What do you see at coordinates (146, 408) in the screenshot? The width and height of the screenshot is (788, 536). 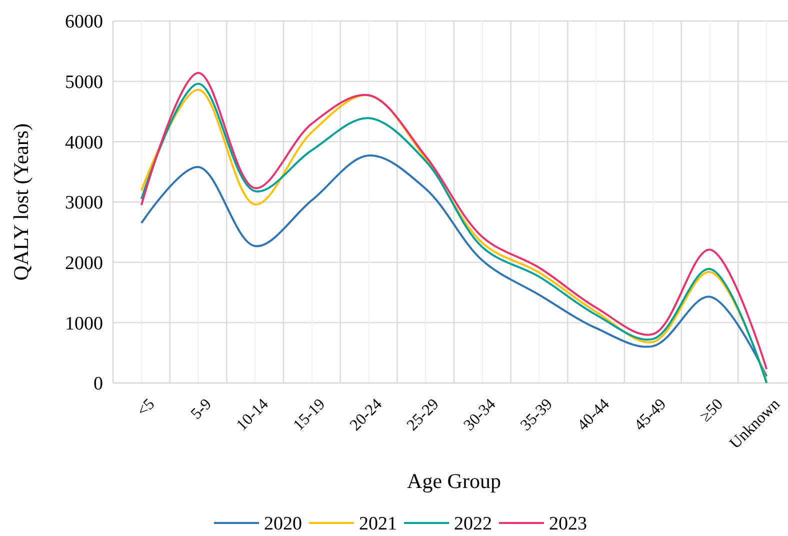 I see `x-tick-label: <5` at bounding box center [146, 408].